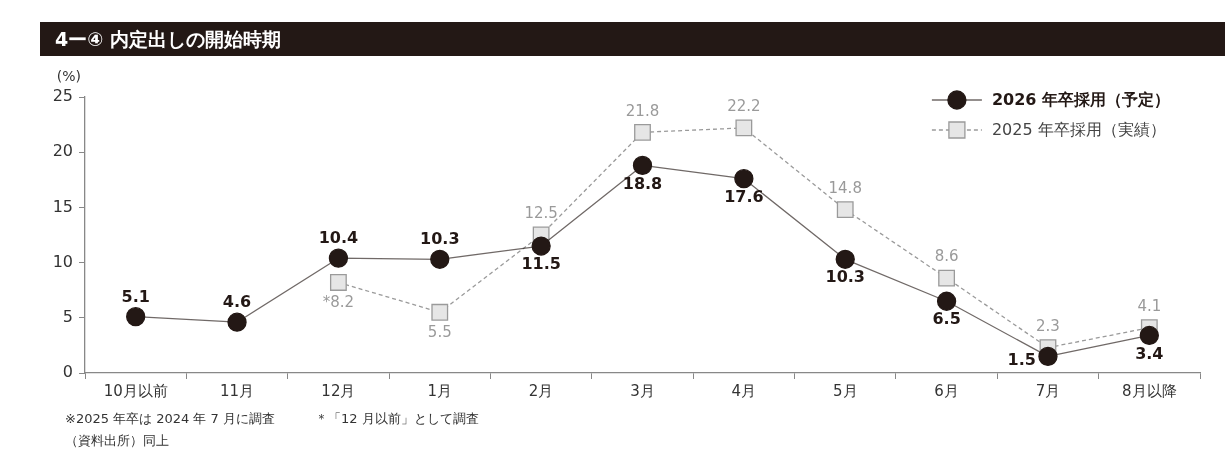 Image resolution: width=1225 pixels, height=475 pixels. What do you see at coordinates (440, 390) in the screenshot?
I see `x-tick-label: 1月` at bounding box center [440, 390].